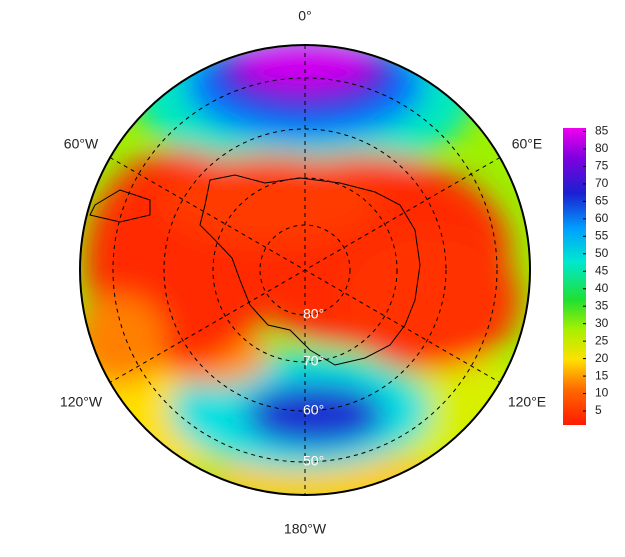 This screenshot has height=557, width=625. I want to click on lon-label: 180°W, so click(305, 529).